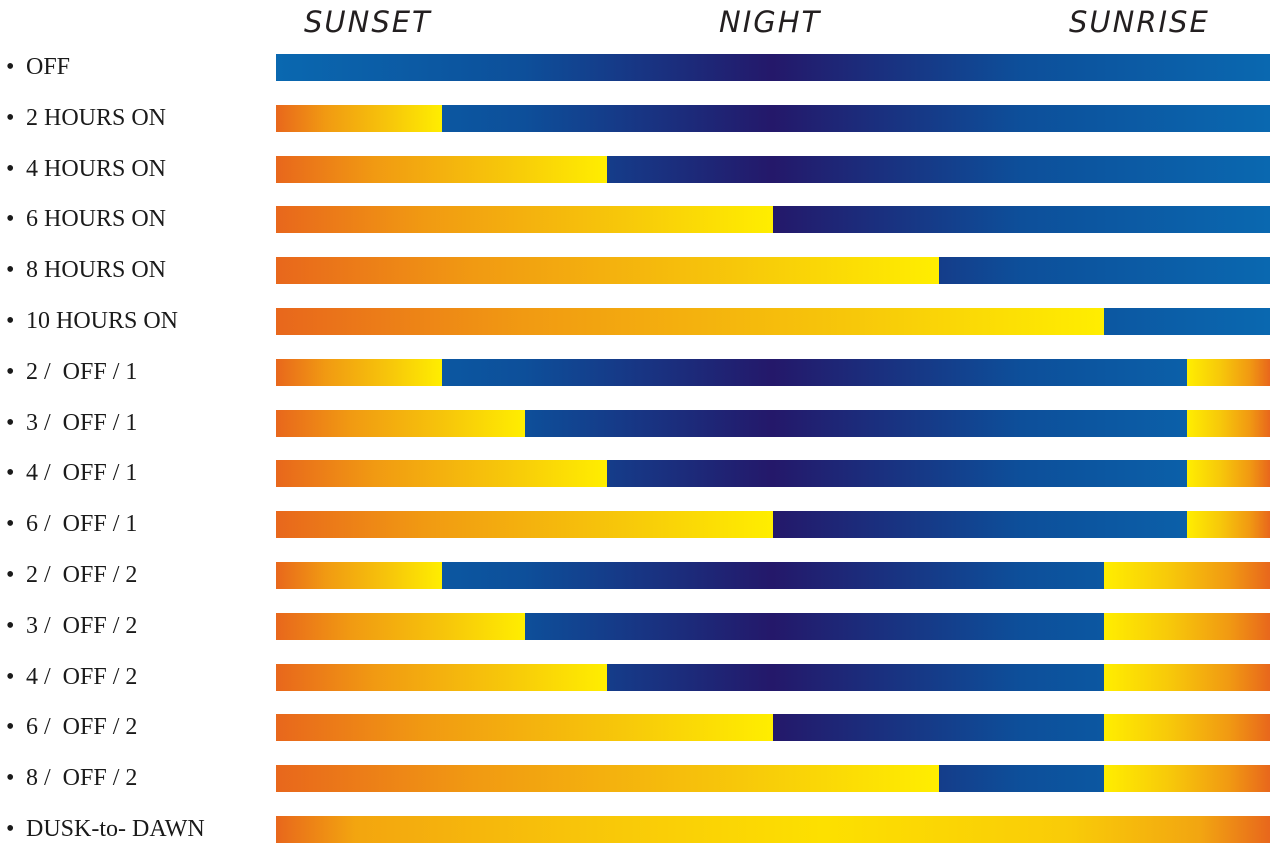  I want to click on timer-mode-text: OFF, so click(48, 67).